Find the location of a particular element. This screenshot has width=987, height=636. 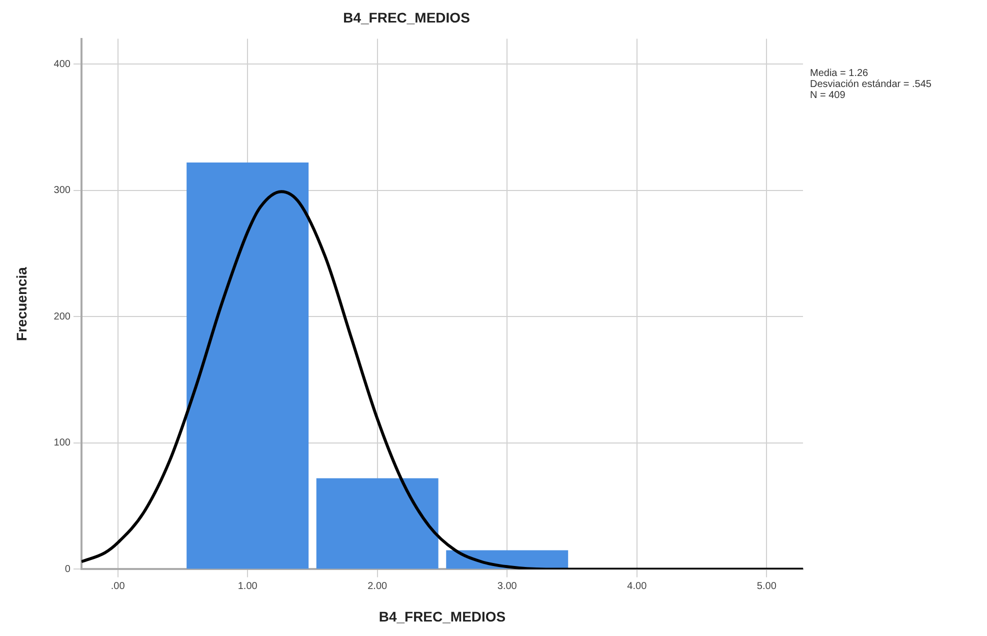

x-tick-label: 5.00 is located at coordinates (766, 586).